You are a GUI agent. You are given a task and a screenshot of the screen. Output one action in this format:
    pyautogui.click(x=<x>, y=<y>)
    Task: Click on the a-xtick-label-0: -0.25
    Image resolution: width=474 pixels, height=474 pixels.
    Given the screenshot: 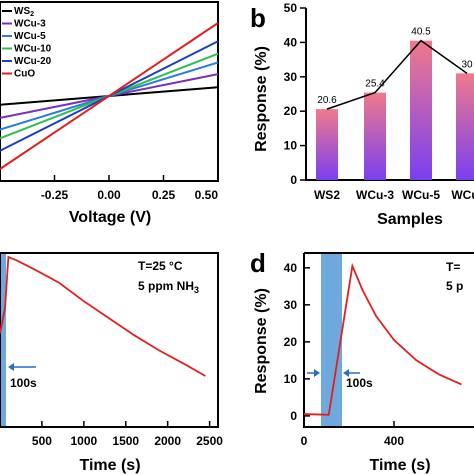 What is the action you would take?
    pyautogui.click(x=55, y=195)
    